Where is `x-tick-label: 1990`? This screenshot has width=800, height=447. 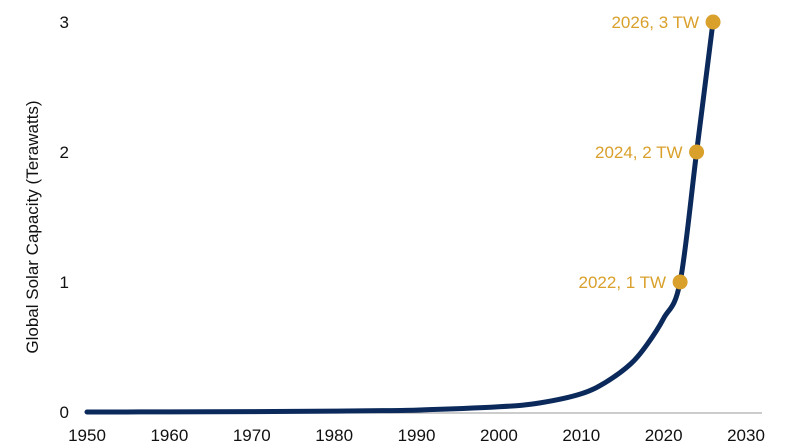
x-tick-label: 1990 is located at coordinates (417, 435).